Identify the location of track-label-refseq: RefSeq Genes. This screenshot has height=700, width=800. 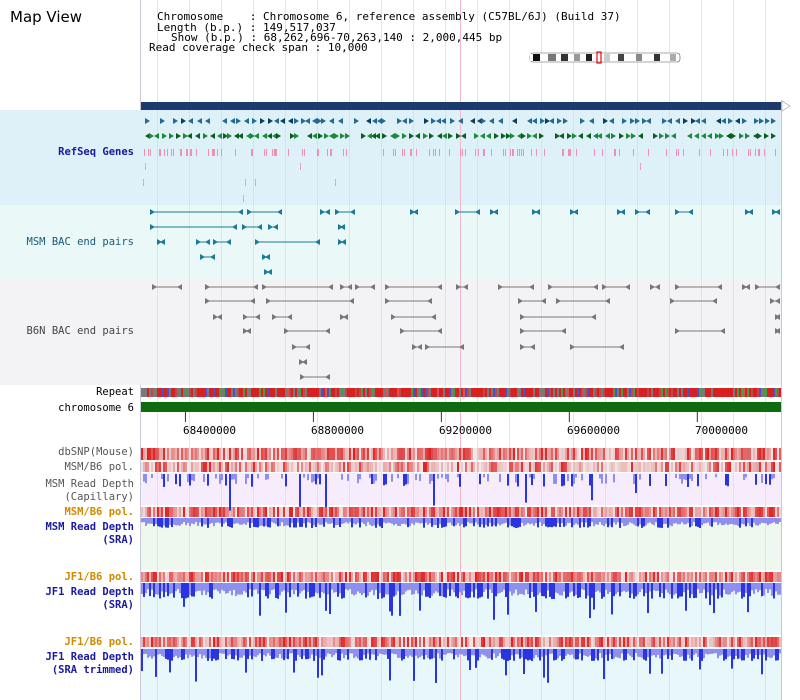
(96, 152).